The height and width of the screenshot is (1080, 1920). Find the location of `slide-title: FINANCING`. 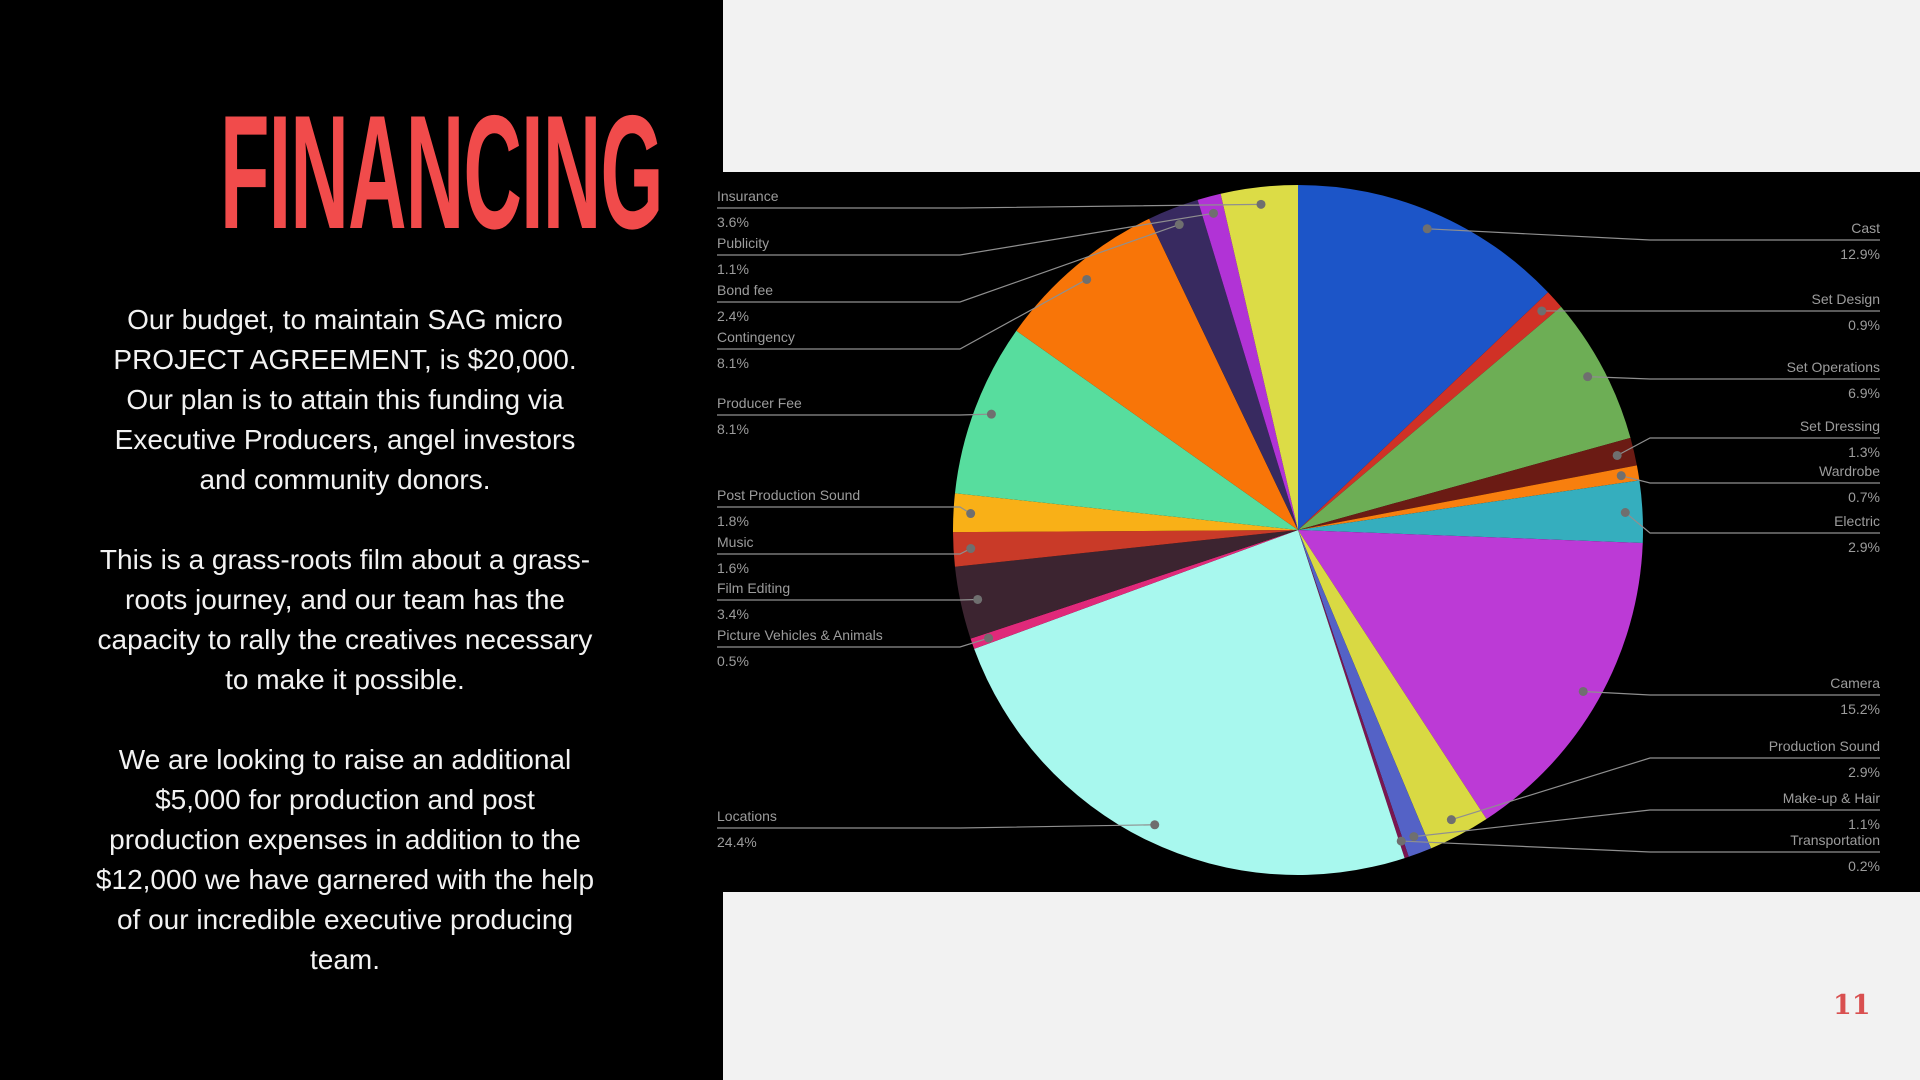

slide-title: FINANCING is located at coordinates (441, 172).